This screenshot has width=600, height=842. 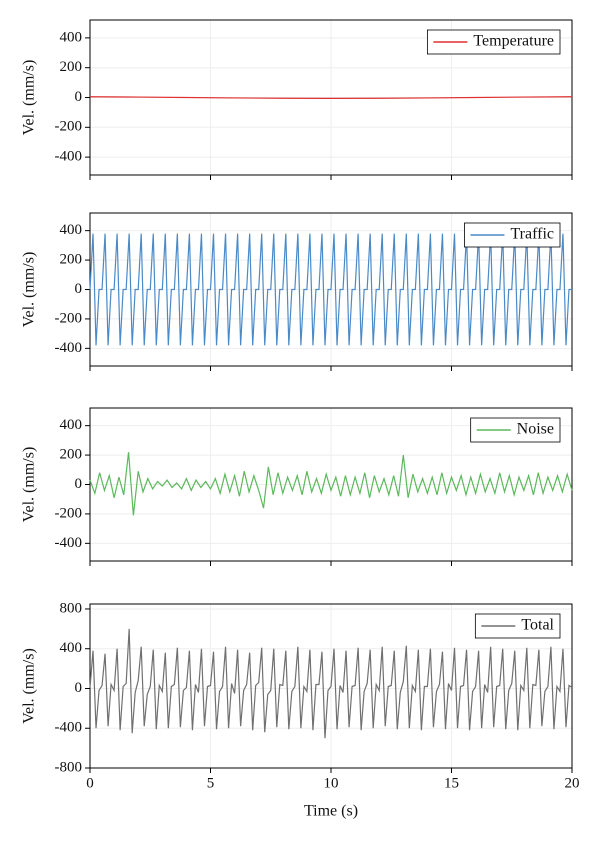 I want to click on legend-label: Temperature, so click(x=513, y=41).